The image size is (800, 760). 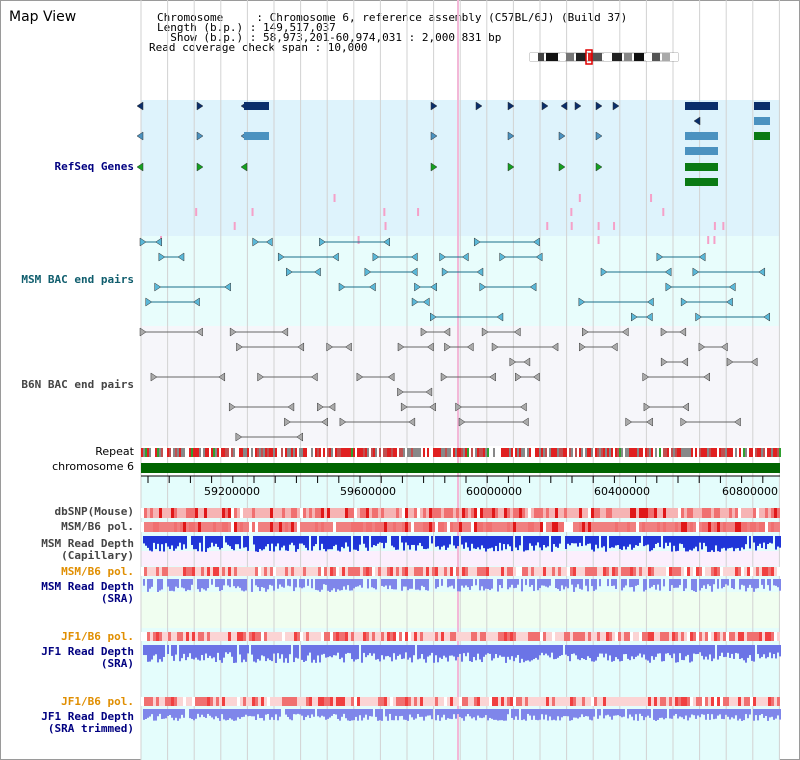 What do you see at coordinates (77, 279) in the screenshot?
I see `msm-bac-label: MSM BAC end pairs` at bounding box center [77, 279].